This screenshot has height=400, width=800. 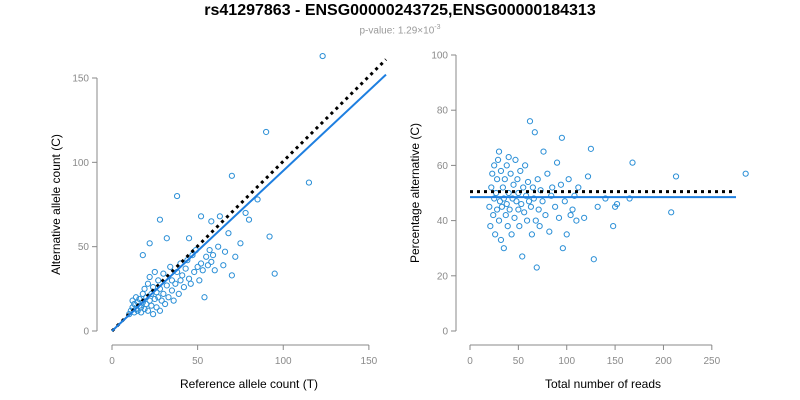 I want to click on right-y-tick-label: 80, so click(x=443, y=111).